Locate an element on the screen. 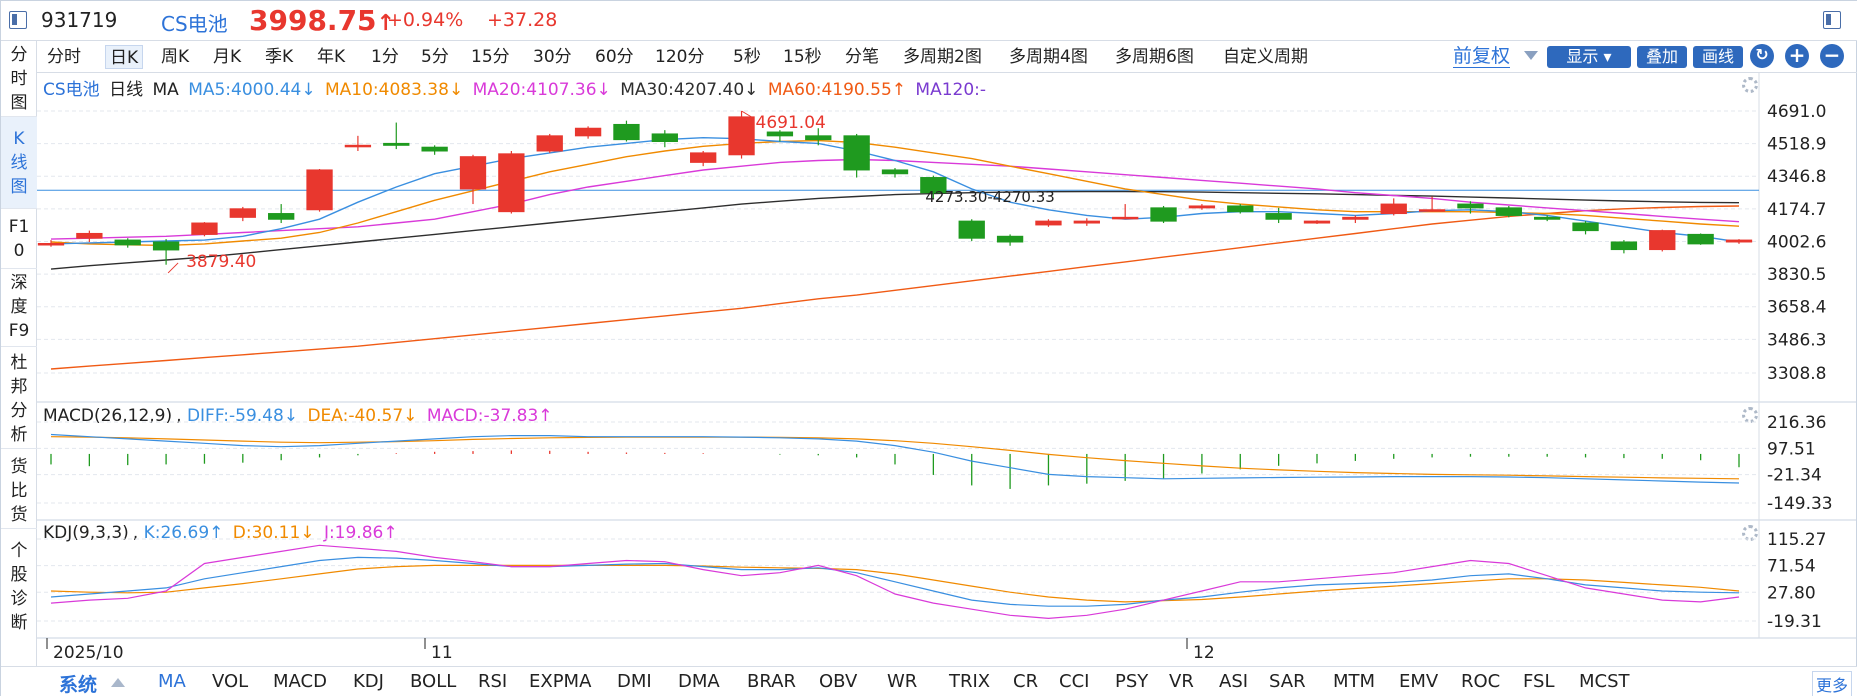 This screenshot has width=1857, height=696. kdj-title: KDJ(9,3,3) is located at coordinates (86, 533).